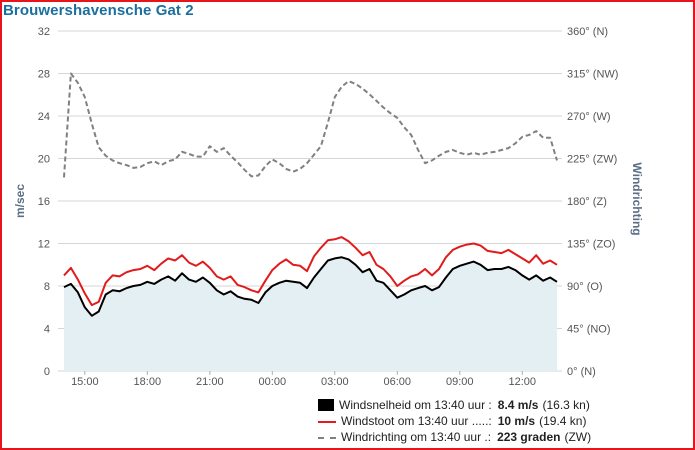 The width and height of the screenshot is (695, 450). Describe the element at coordinates (566, 405) in the screenshot. I see `legend-extra: (16.3 kn)` at that location.